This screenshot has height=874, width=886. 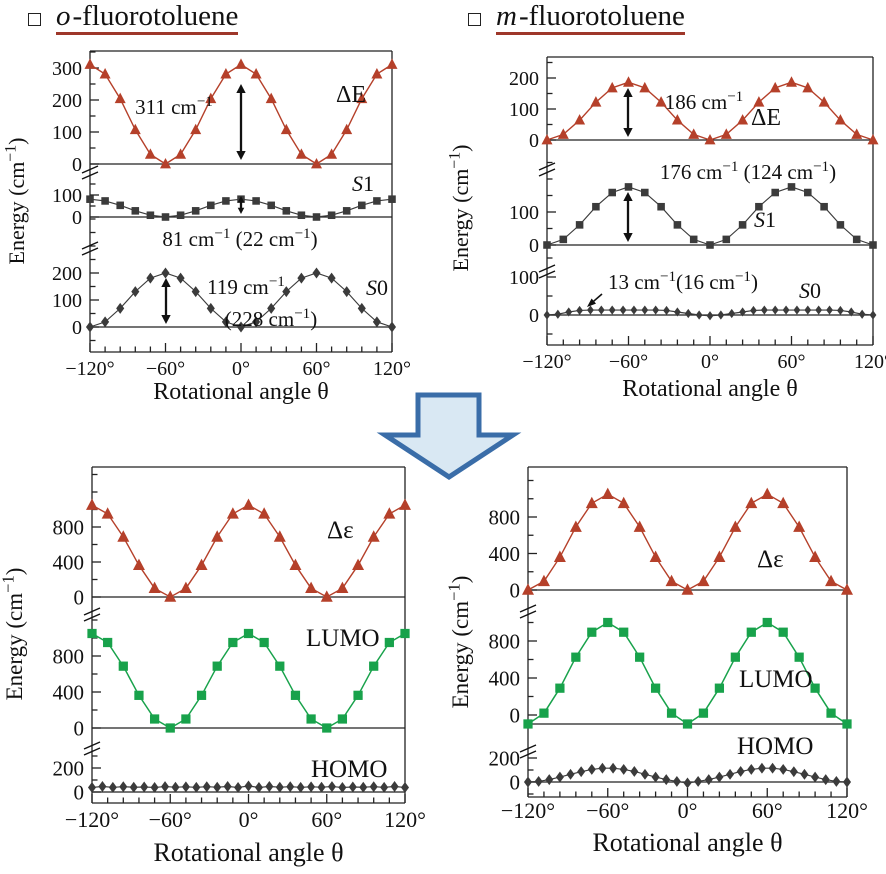 What do you see at coordinates (241, 122) in the screenshot?
I see `annotation-arr_dE` at bounding box center [241, 122].